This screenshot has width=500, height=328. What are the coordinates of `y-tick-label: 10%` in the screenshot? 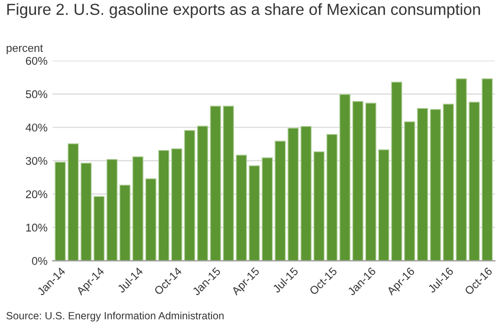 It's located at (37, 228).